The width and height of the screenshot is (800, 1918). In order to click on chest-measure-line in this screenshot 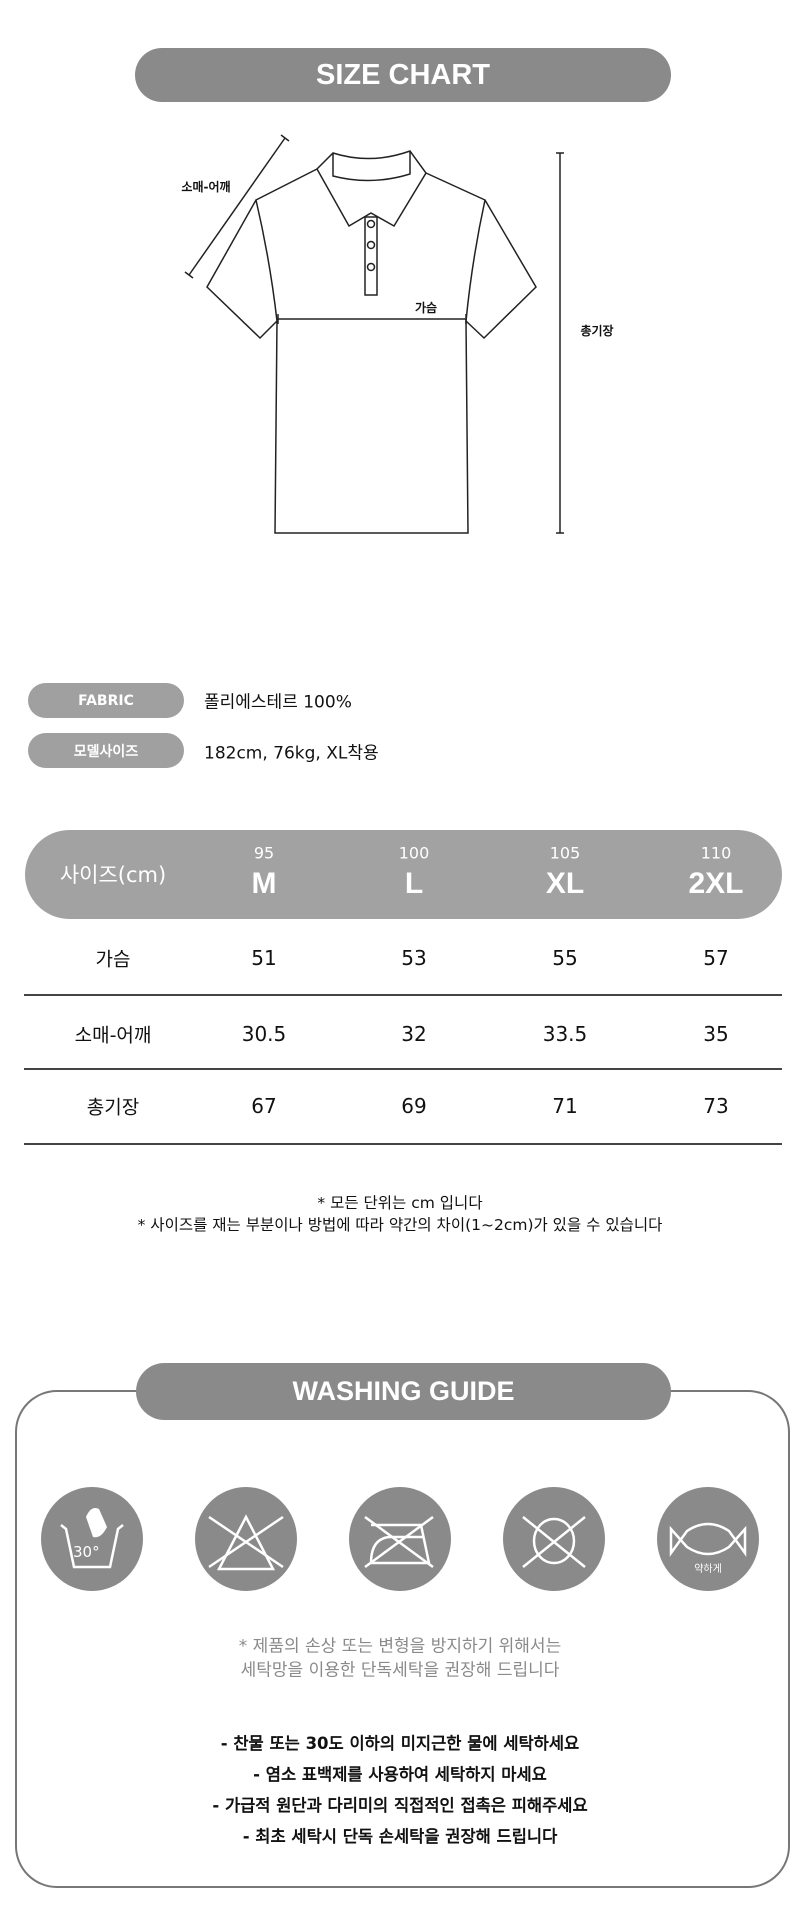, I will do `click(372, 319)`.